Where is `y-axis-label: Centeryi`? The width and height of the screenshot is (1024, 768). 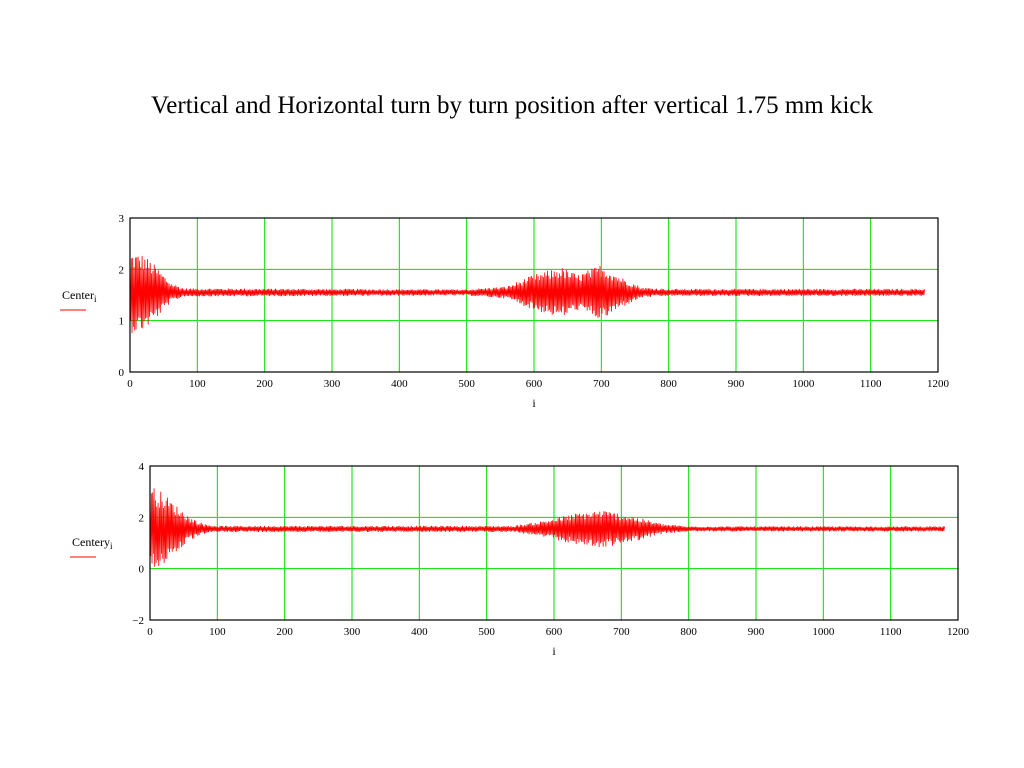 y-axis-label: Centeryi is located at coordinates (92, 543).